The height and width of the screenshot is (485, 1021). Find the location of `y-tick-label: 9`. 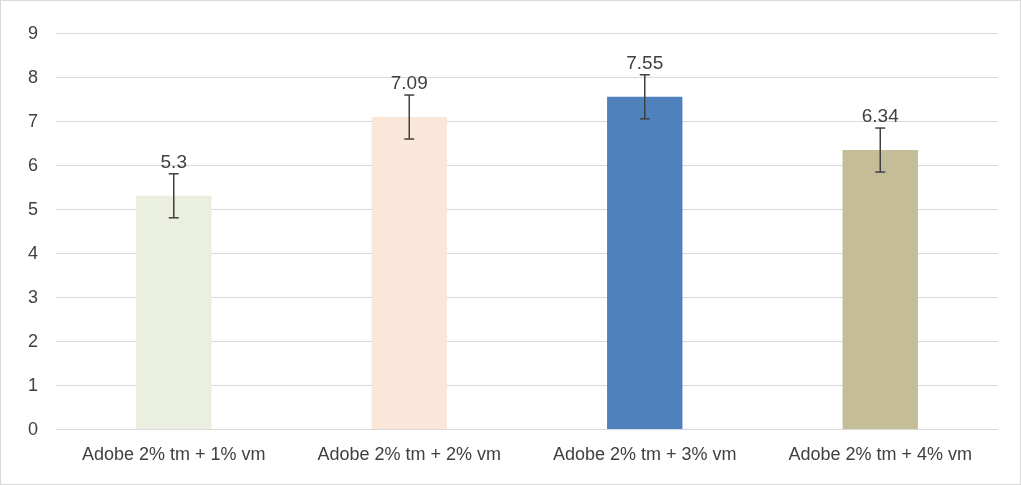

y-tick-label: 9 is located at coordinates (32, 33).